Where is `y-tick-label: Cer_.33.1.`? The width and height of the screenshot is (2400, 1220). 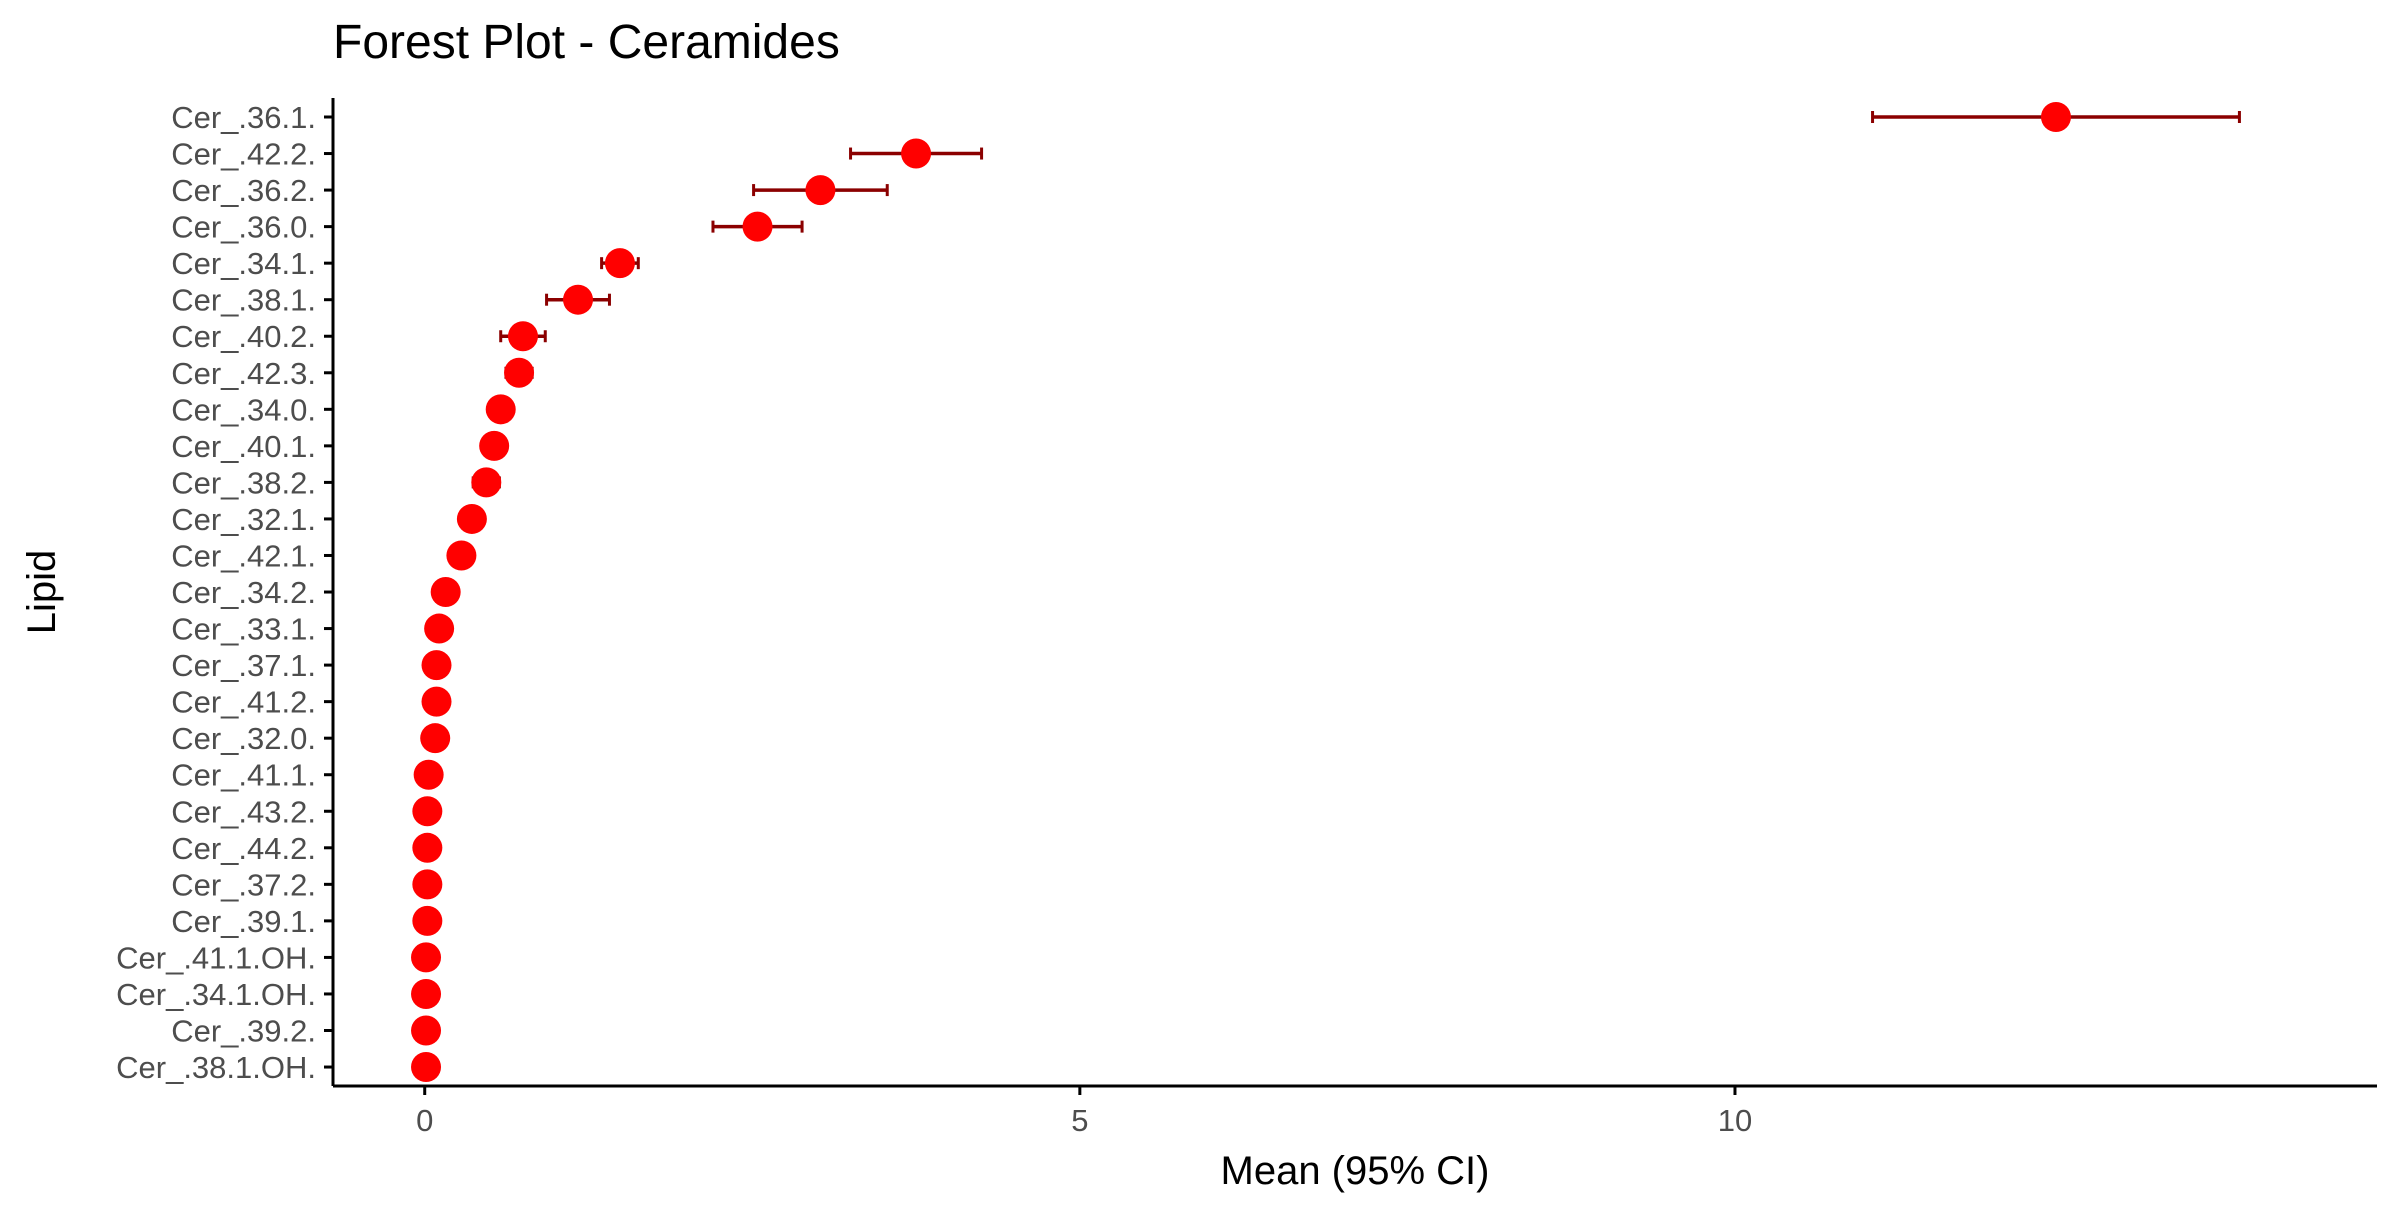 y-tick-label: Cer_.33.1. is located at coordinates (243, 629).